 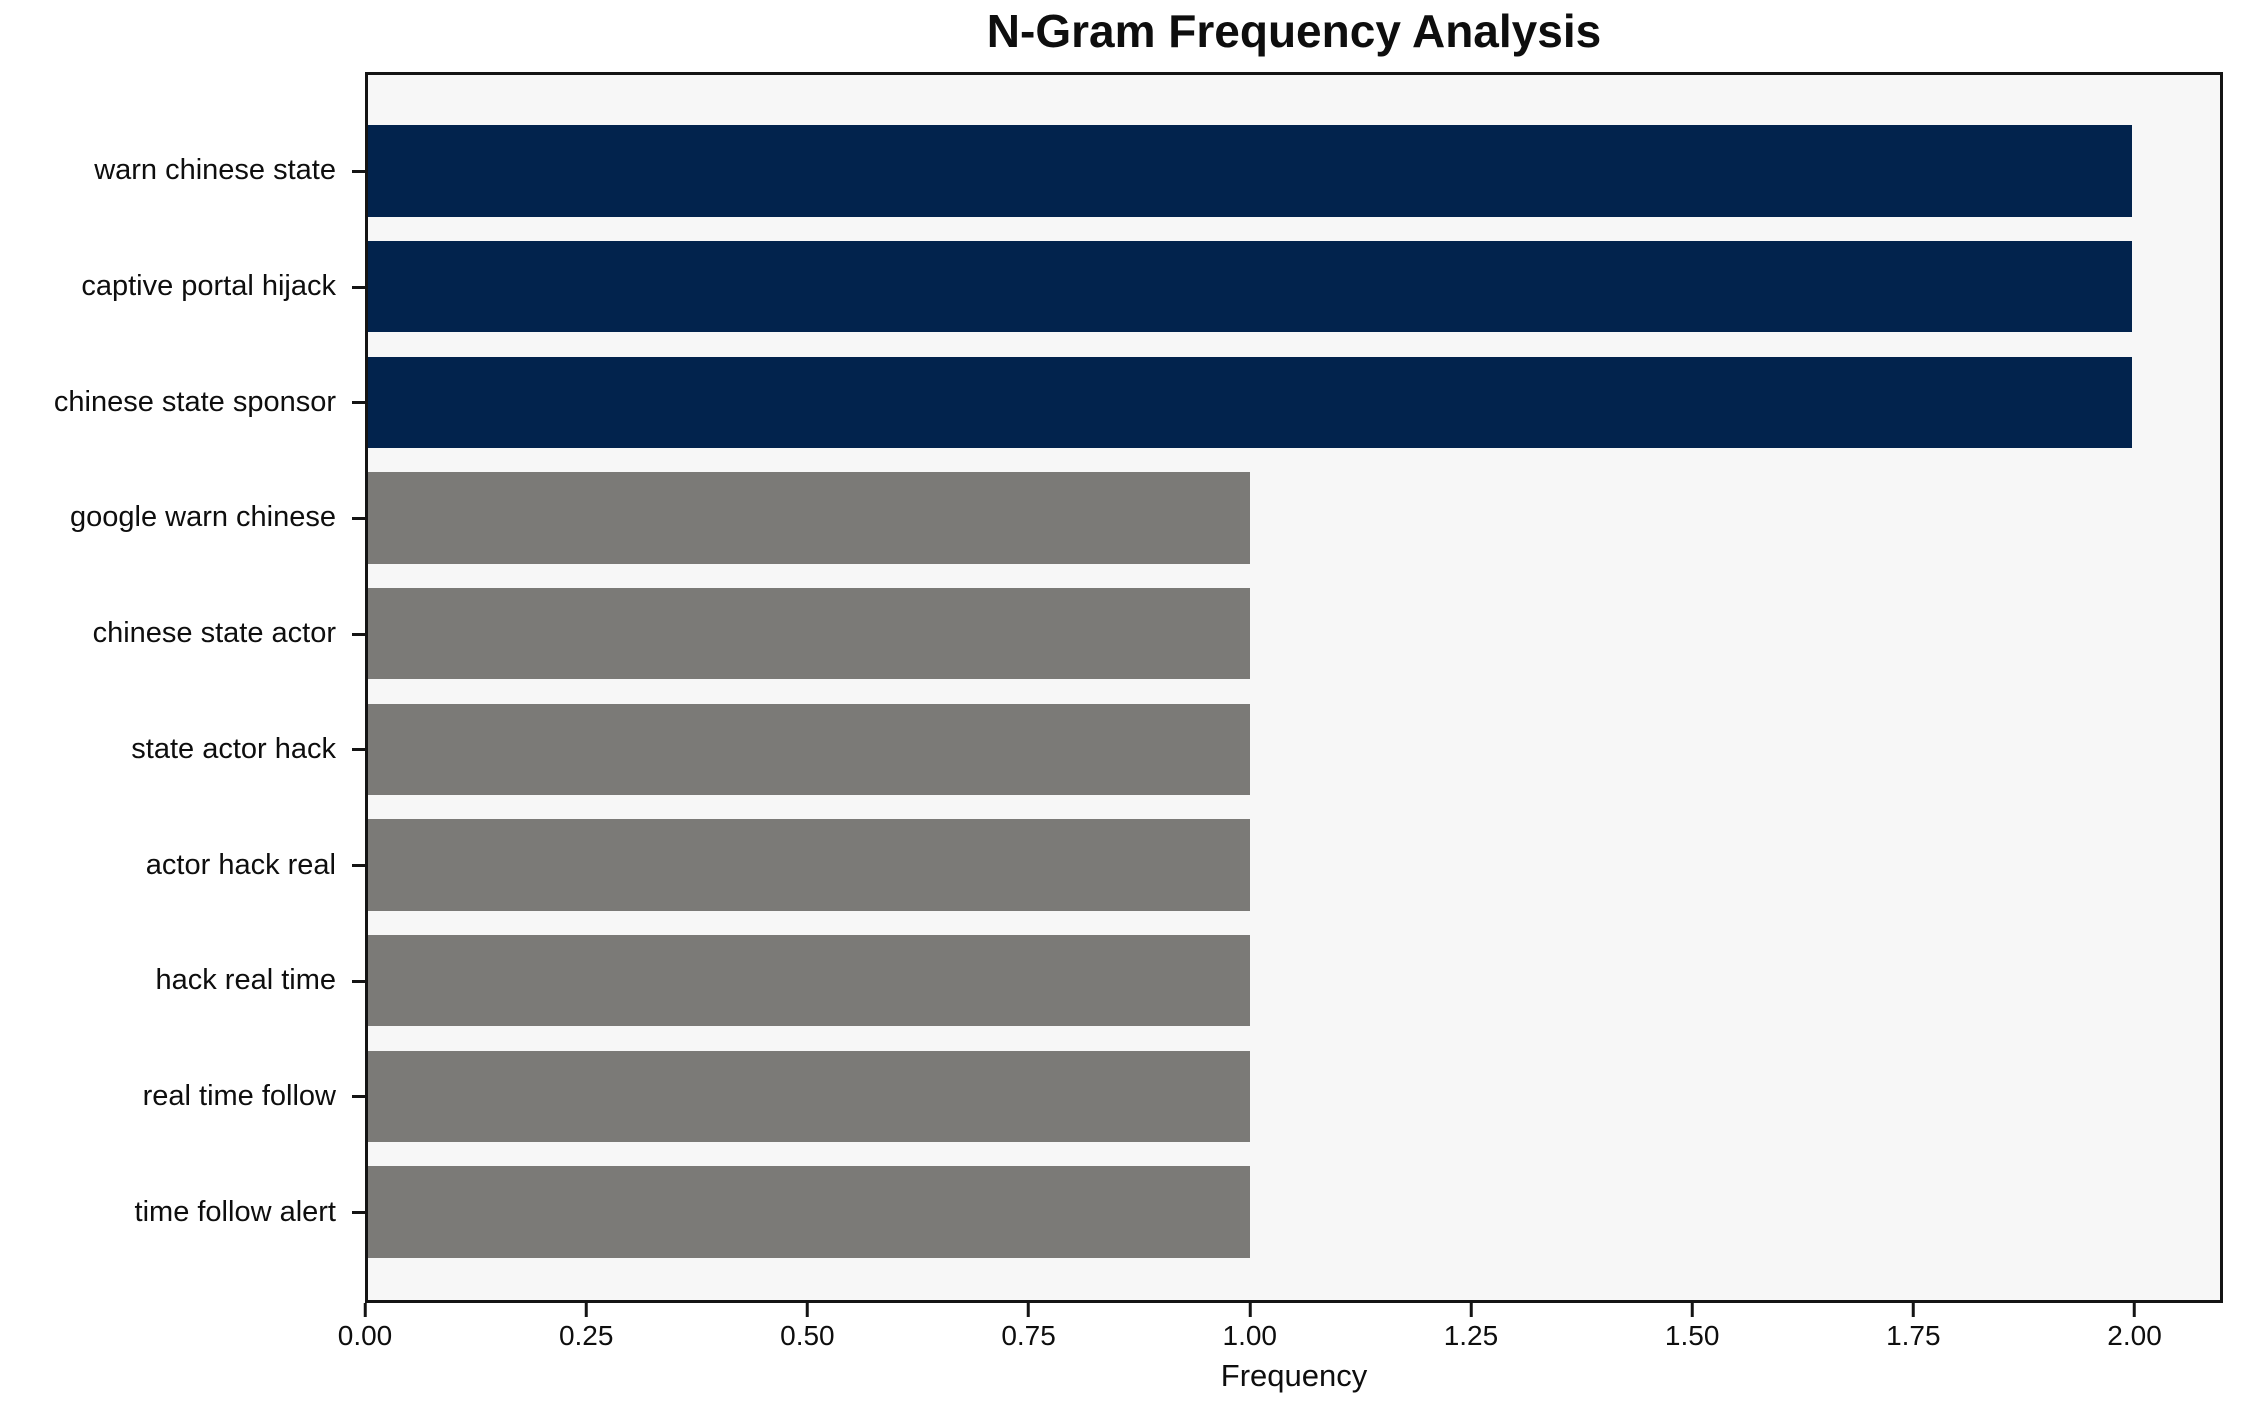 I want to click on x-tick-label: 1.00, so click(x=1250, y=1335).